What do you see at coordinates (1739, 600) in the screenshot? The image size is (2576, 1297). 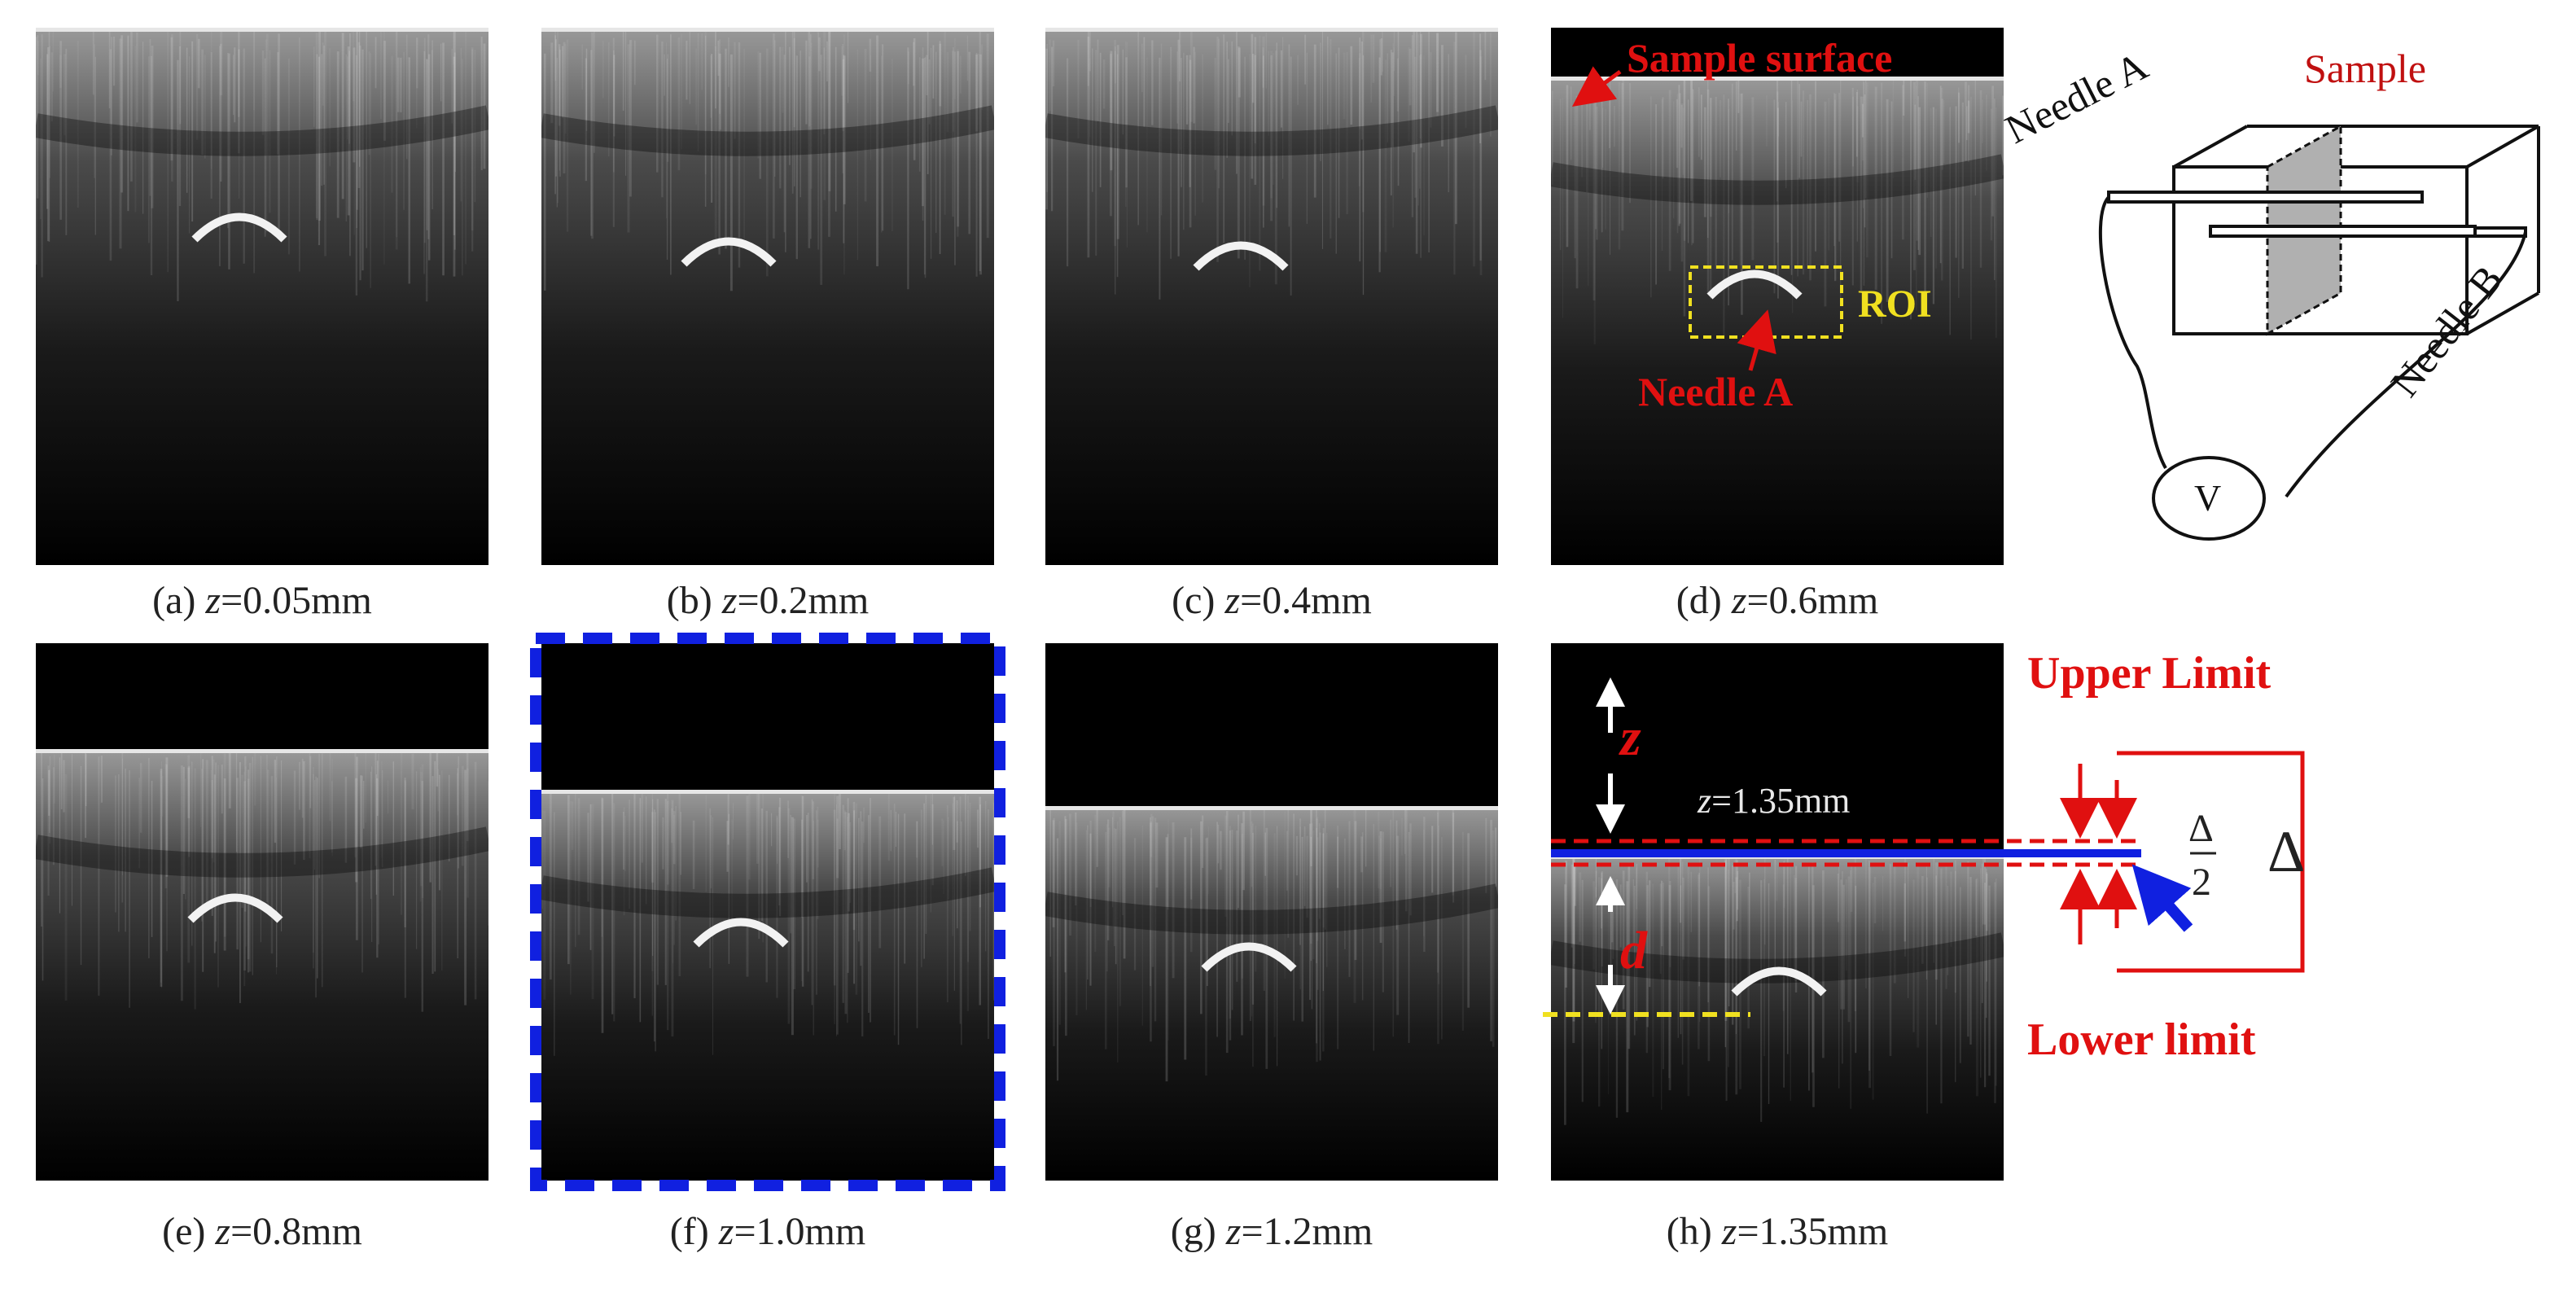 I see `caption-d-var: z` at bounding box center [1739, 600].